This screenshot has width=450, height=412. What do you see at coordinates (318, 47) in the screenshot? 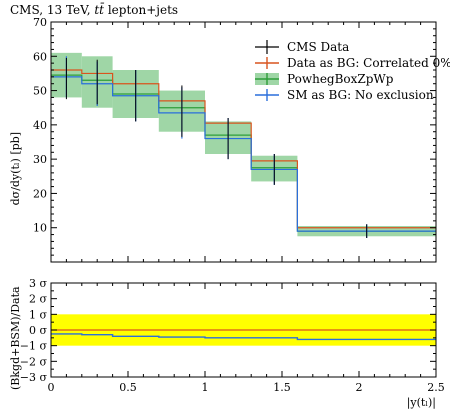
I see `legend-entry-label: CMS Data` at bounding box center [318, 47].